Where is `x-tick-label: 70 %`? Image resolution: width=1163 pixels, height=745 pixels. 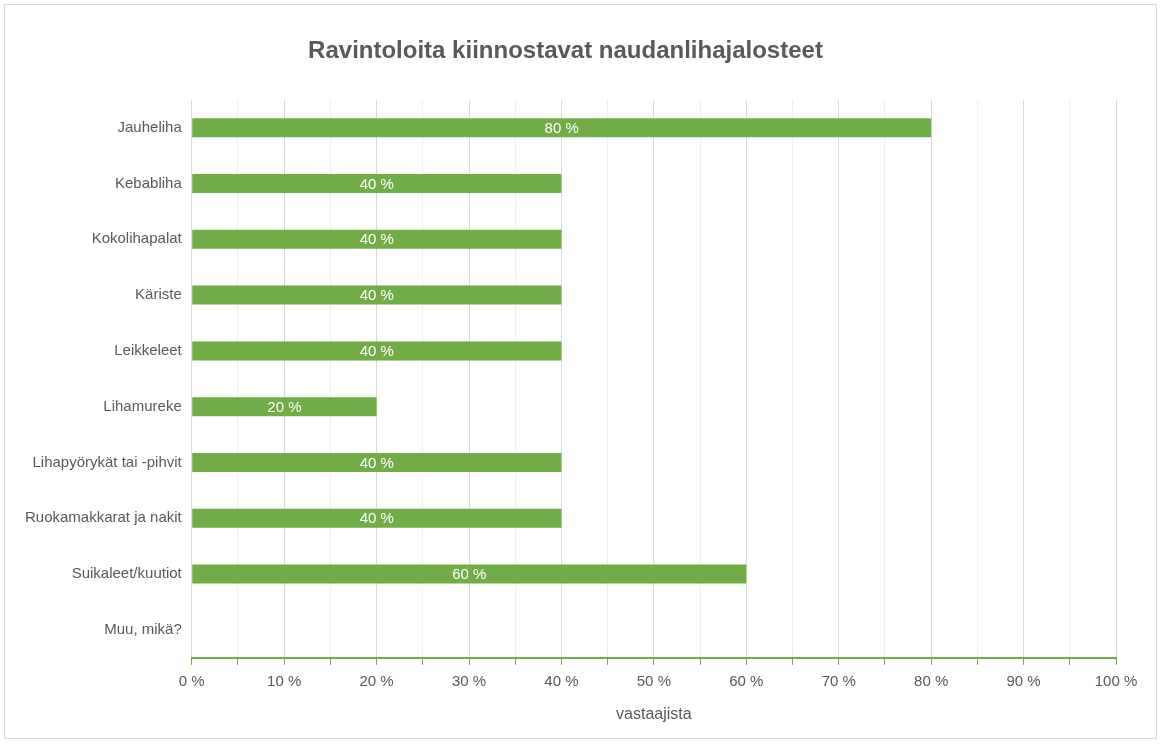
x-tick-label: 70 % is located at coordinates (838, 680).